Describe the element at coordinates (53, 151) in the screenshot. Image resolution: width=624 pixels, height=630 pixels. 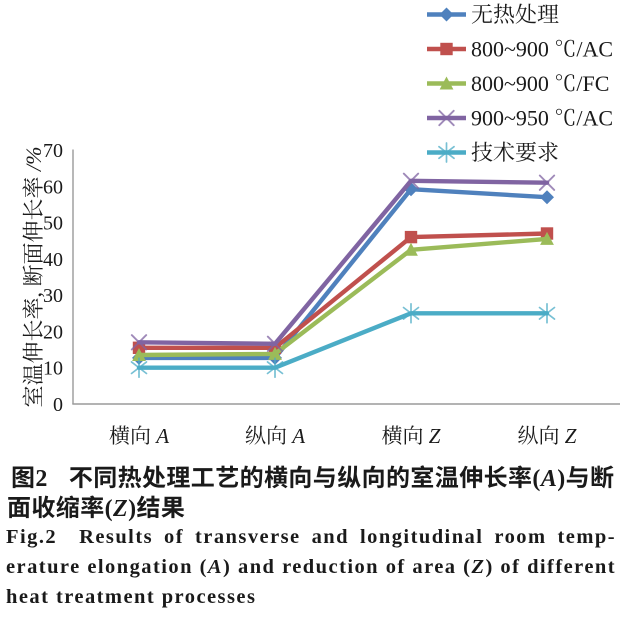
I see `svg-text: 70` at that location.